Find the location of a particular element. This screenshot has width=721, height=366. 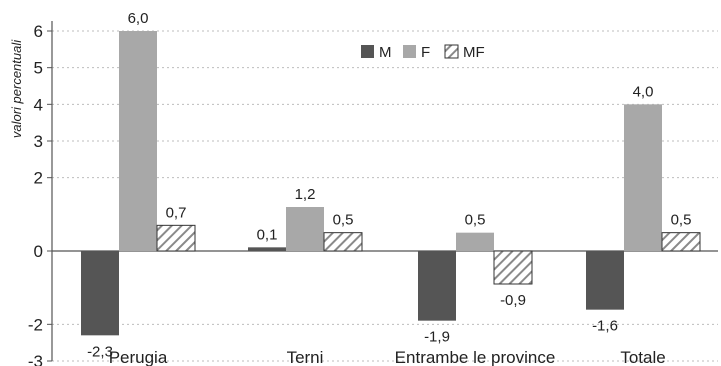

y-tick-label: 6 is located at coordinates (38, 31).